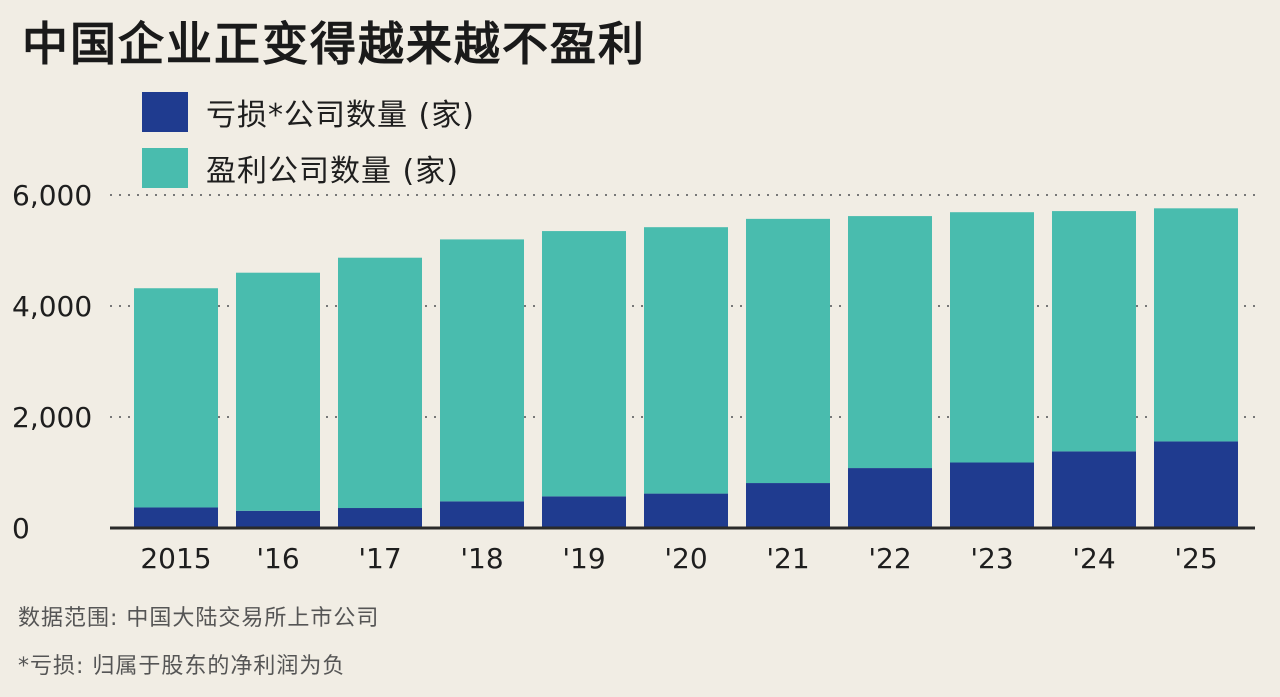 The width and height of the screenshot is (1280, 697). Describe the element at coordinates (1093, 558) in the screenshot. I see `x-tick-label: '24` at that location.